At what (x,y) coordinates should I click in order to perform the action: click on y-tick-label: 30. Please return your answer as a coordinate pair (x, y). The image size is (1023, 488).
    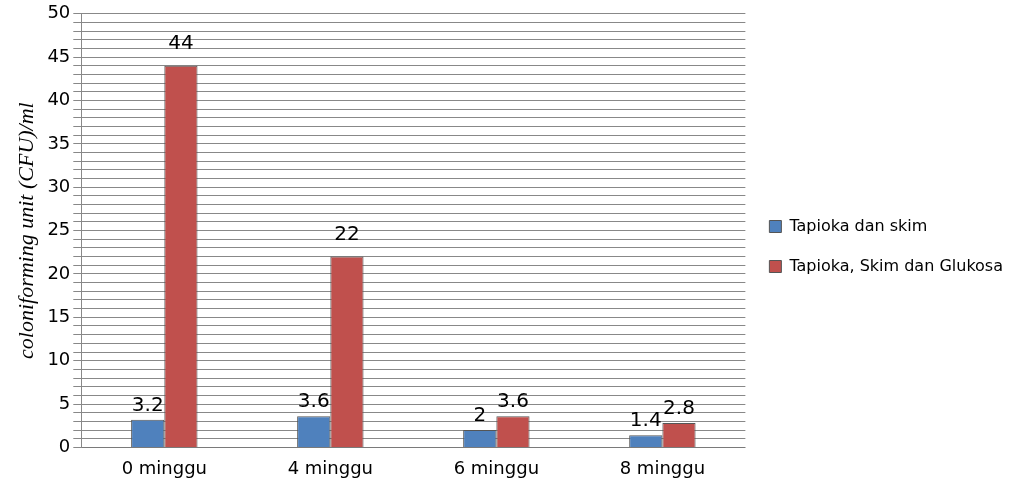
    Looking at the image, I should click on (59, 185).